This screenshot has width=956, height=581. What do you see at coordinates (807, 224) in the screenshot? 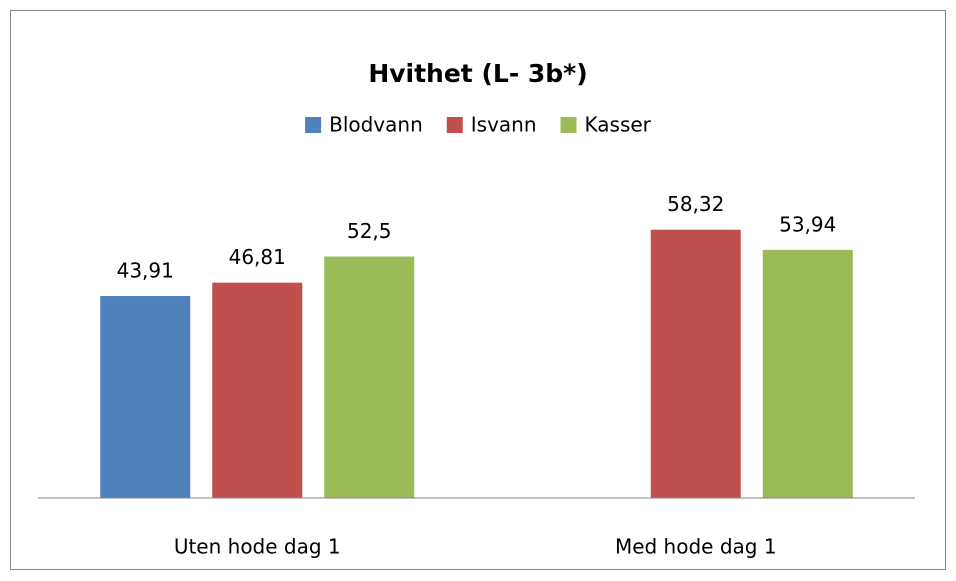
I see `data-label: 53,94` at bounding box center [807, 224].